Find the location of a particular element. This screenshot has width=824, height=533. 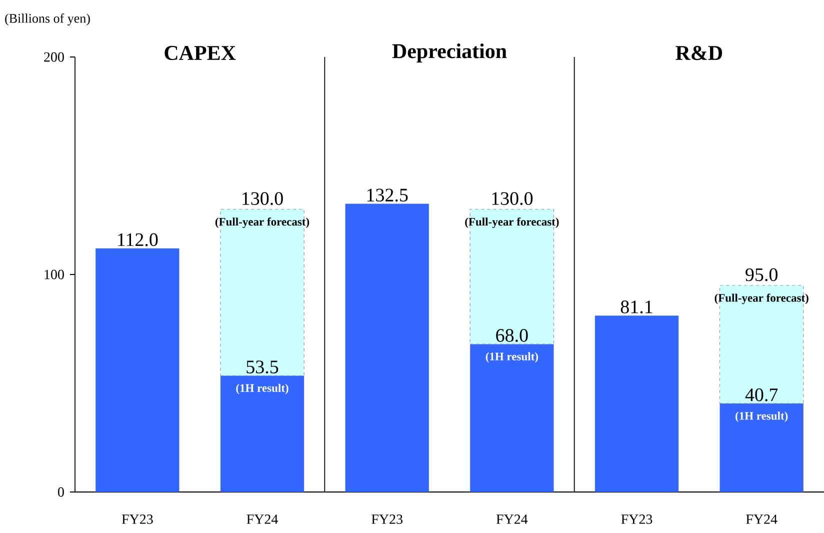

data-label: 40.7 is located at coordinates (761, 395).